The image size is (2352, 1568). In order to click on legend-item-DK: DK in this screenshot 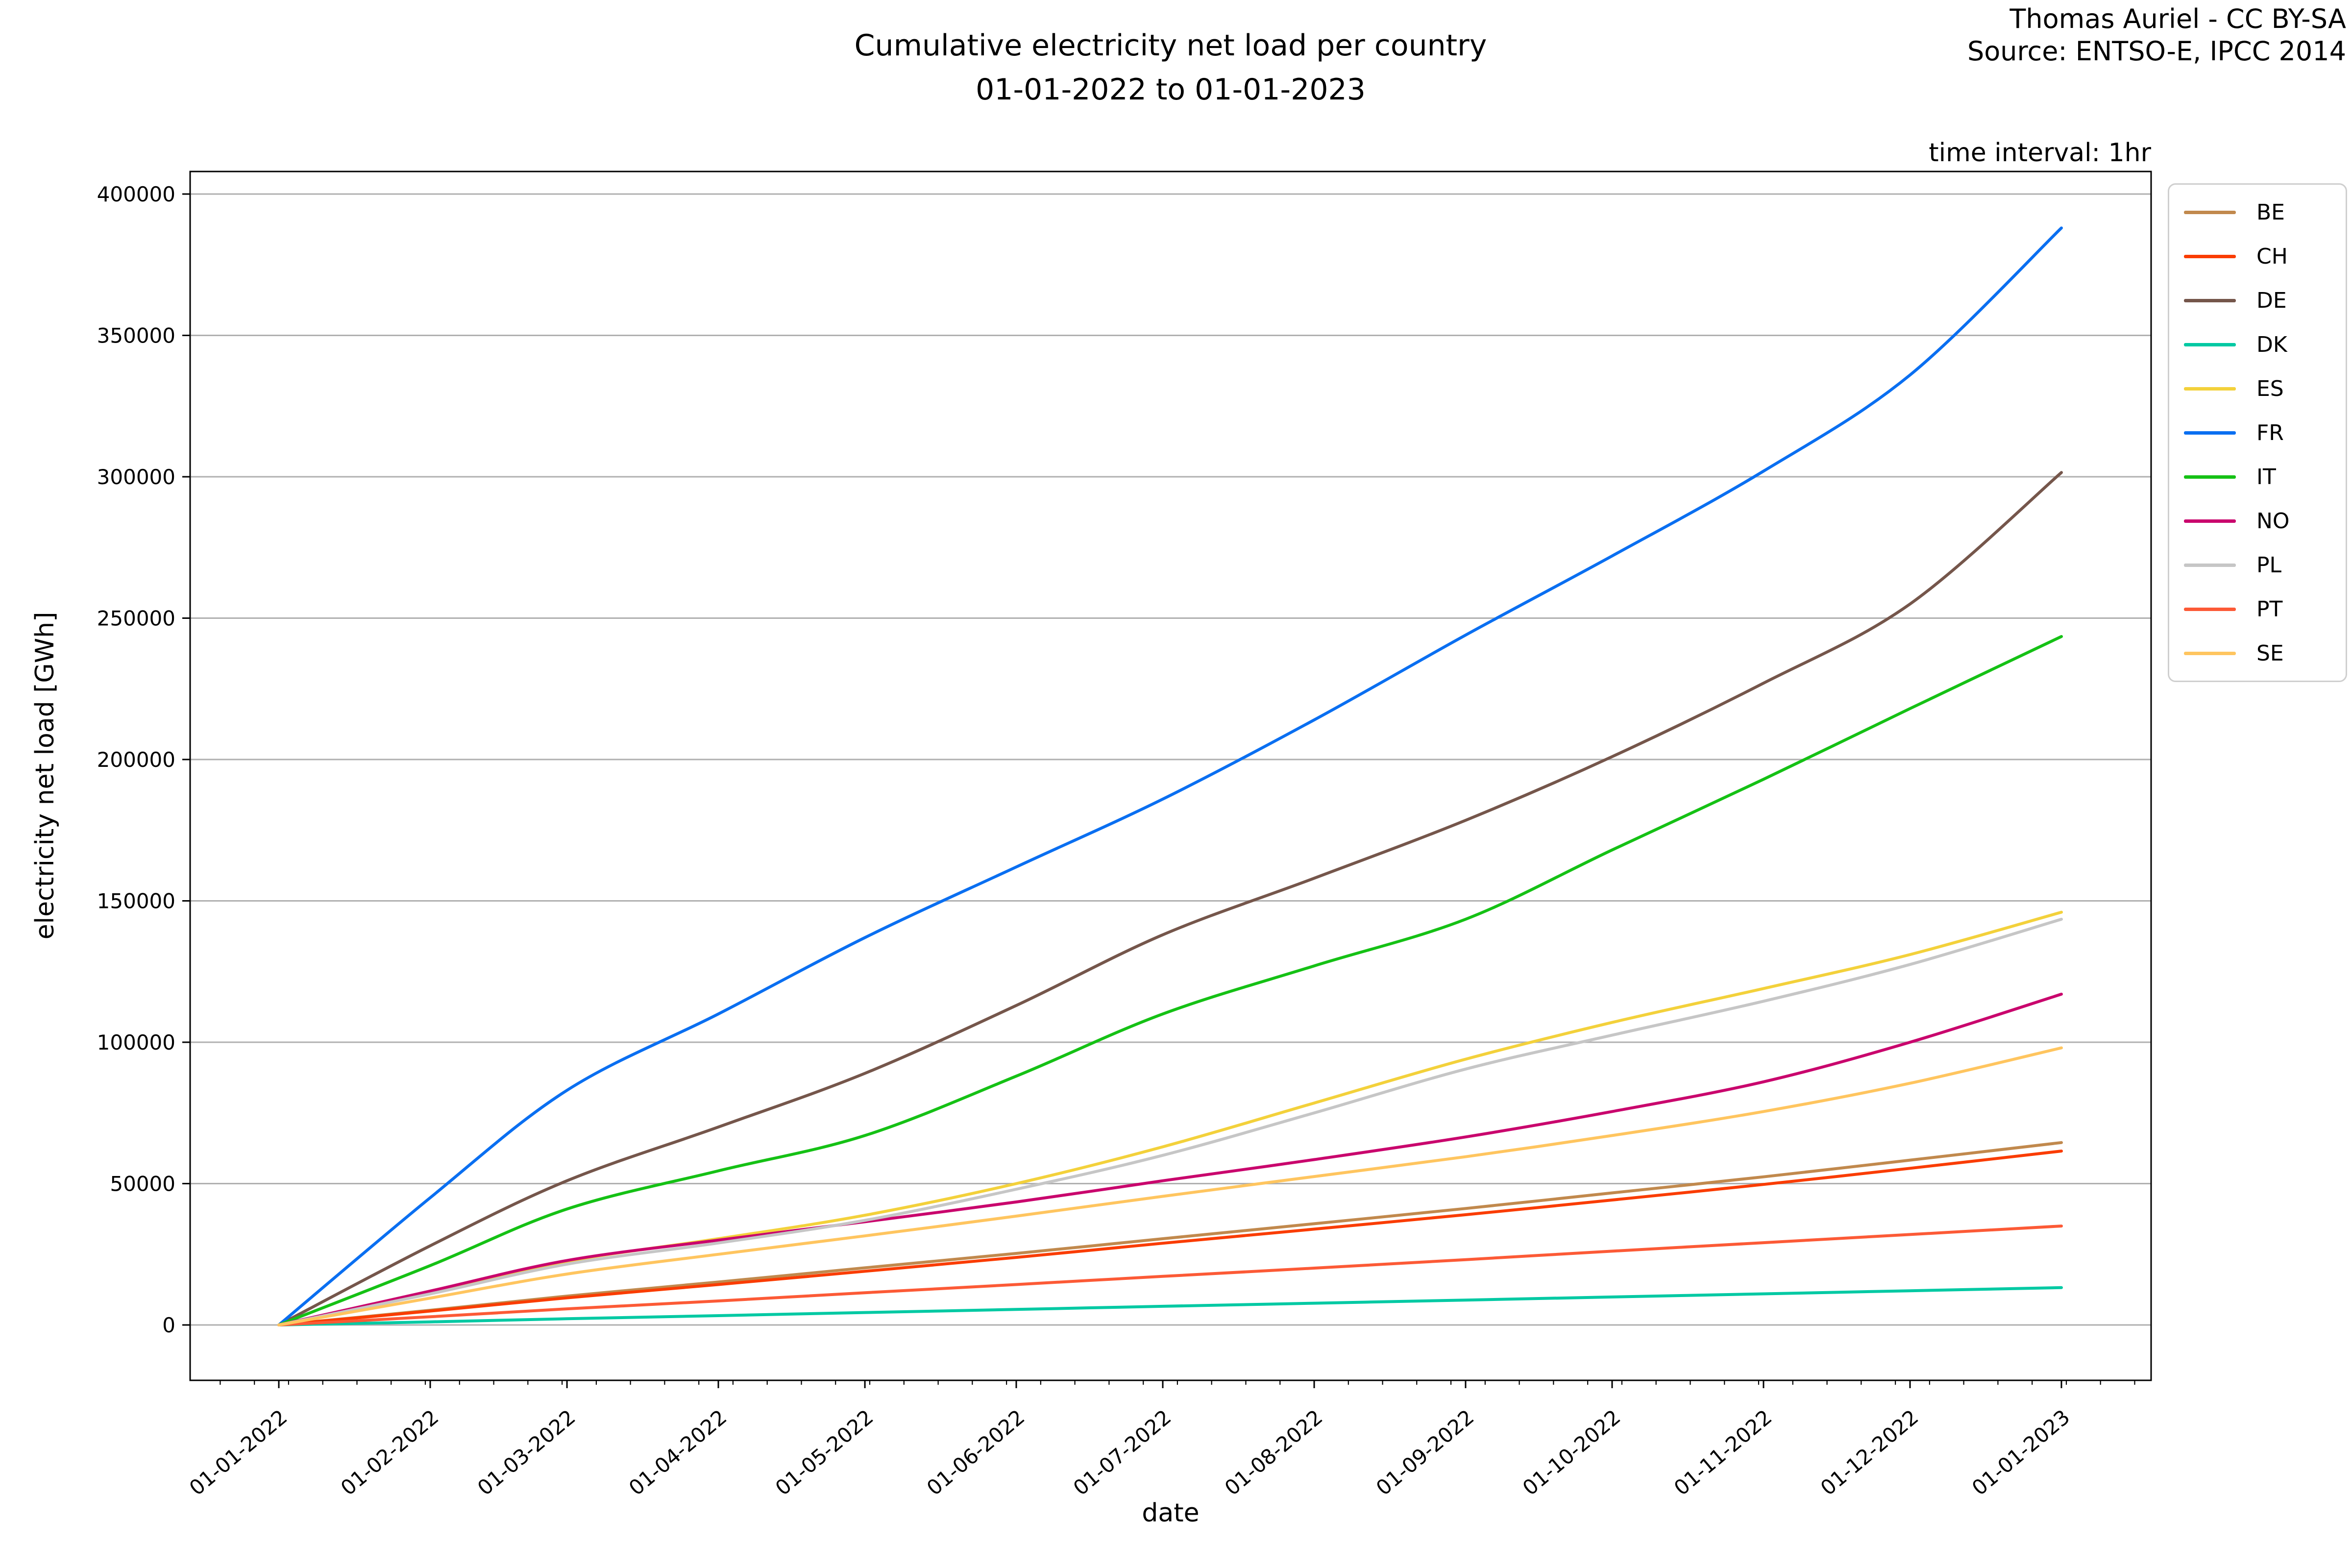, I will do `click(2257, 344)`.